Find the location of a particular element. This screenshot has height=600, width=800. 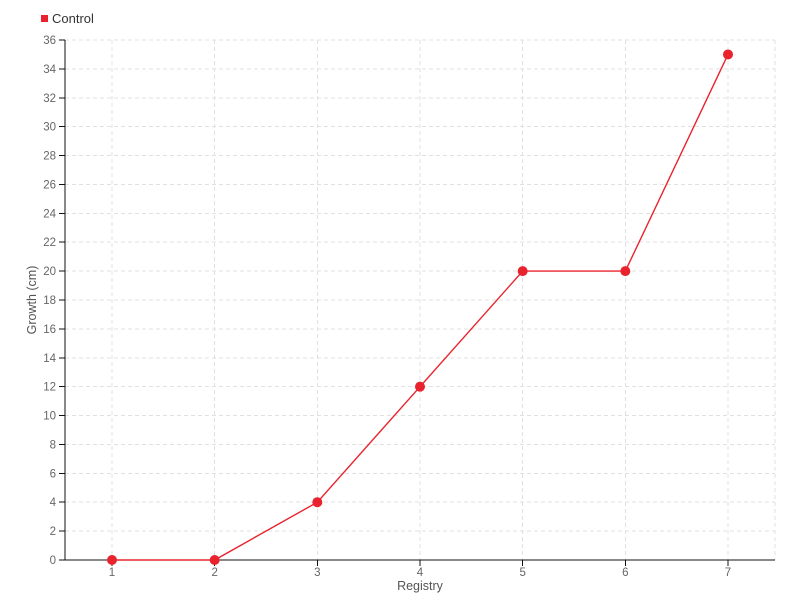

x-tick-label: 2 is located at coordinates (214, 573).